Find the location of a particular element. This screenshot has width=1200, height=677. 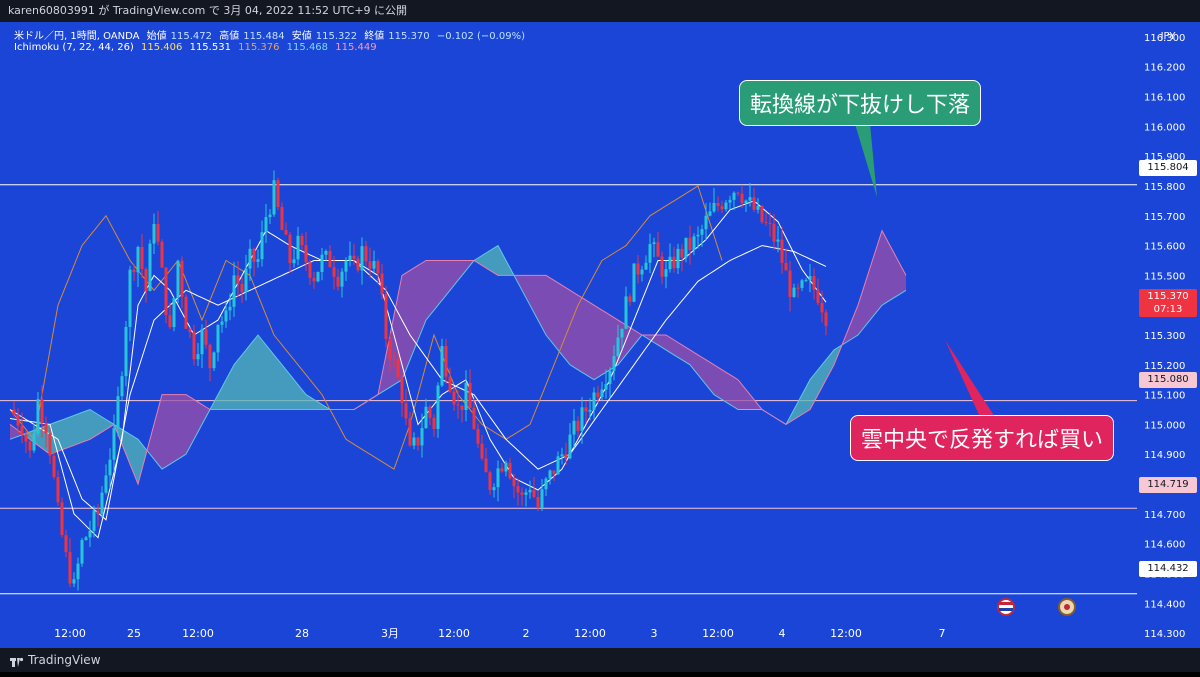

us-flag-icon is located at coordinates (1006, 607).